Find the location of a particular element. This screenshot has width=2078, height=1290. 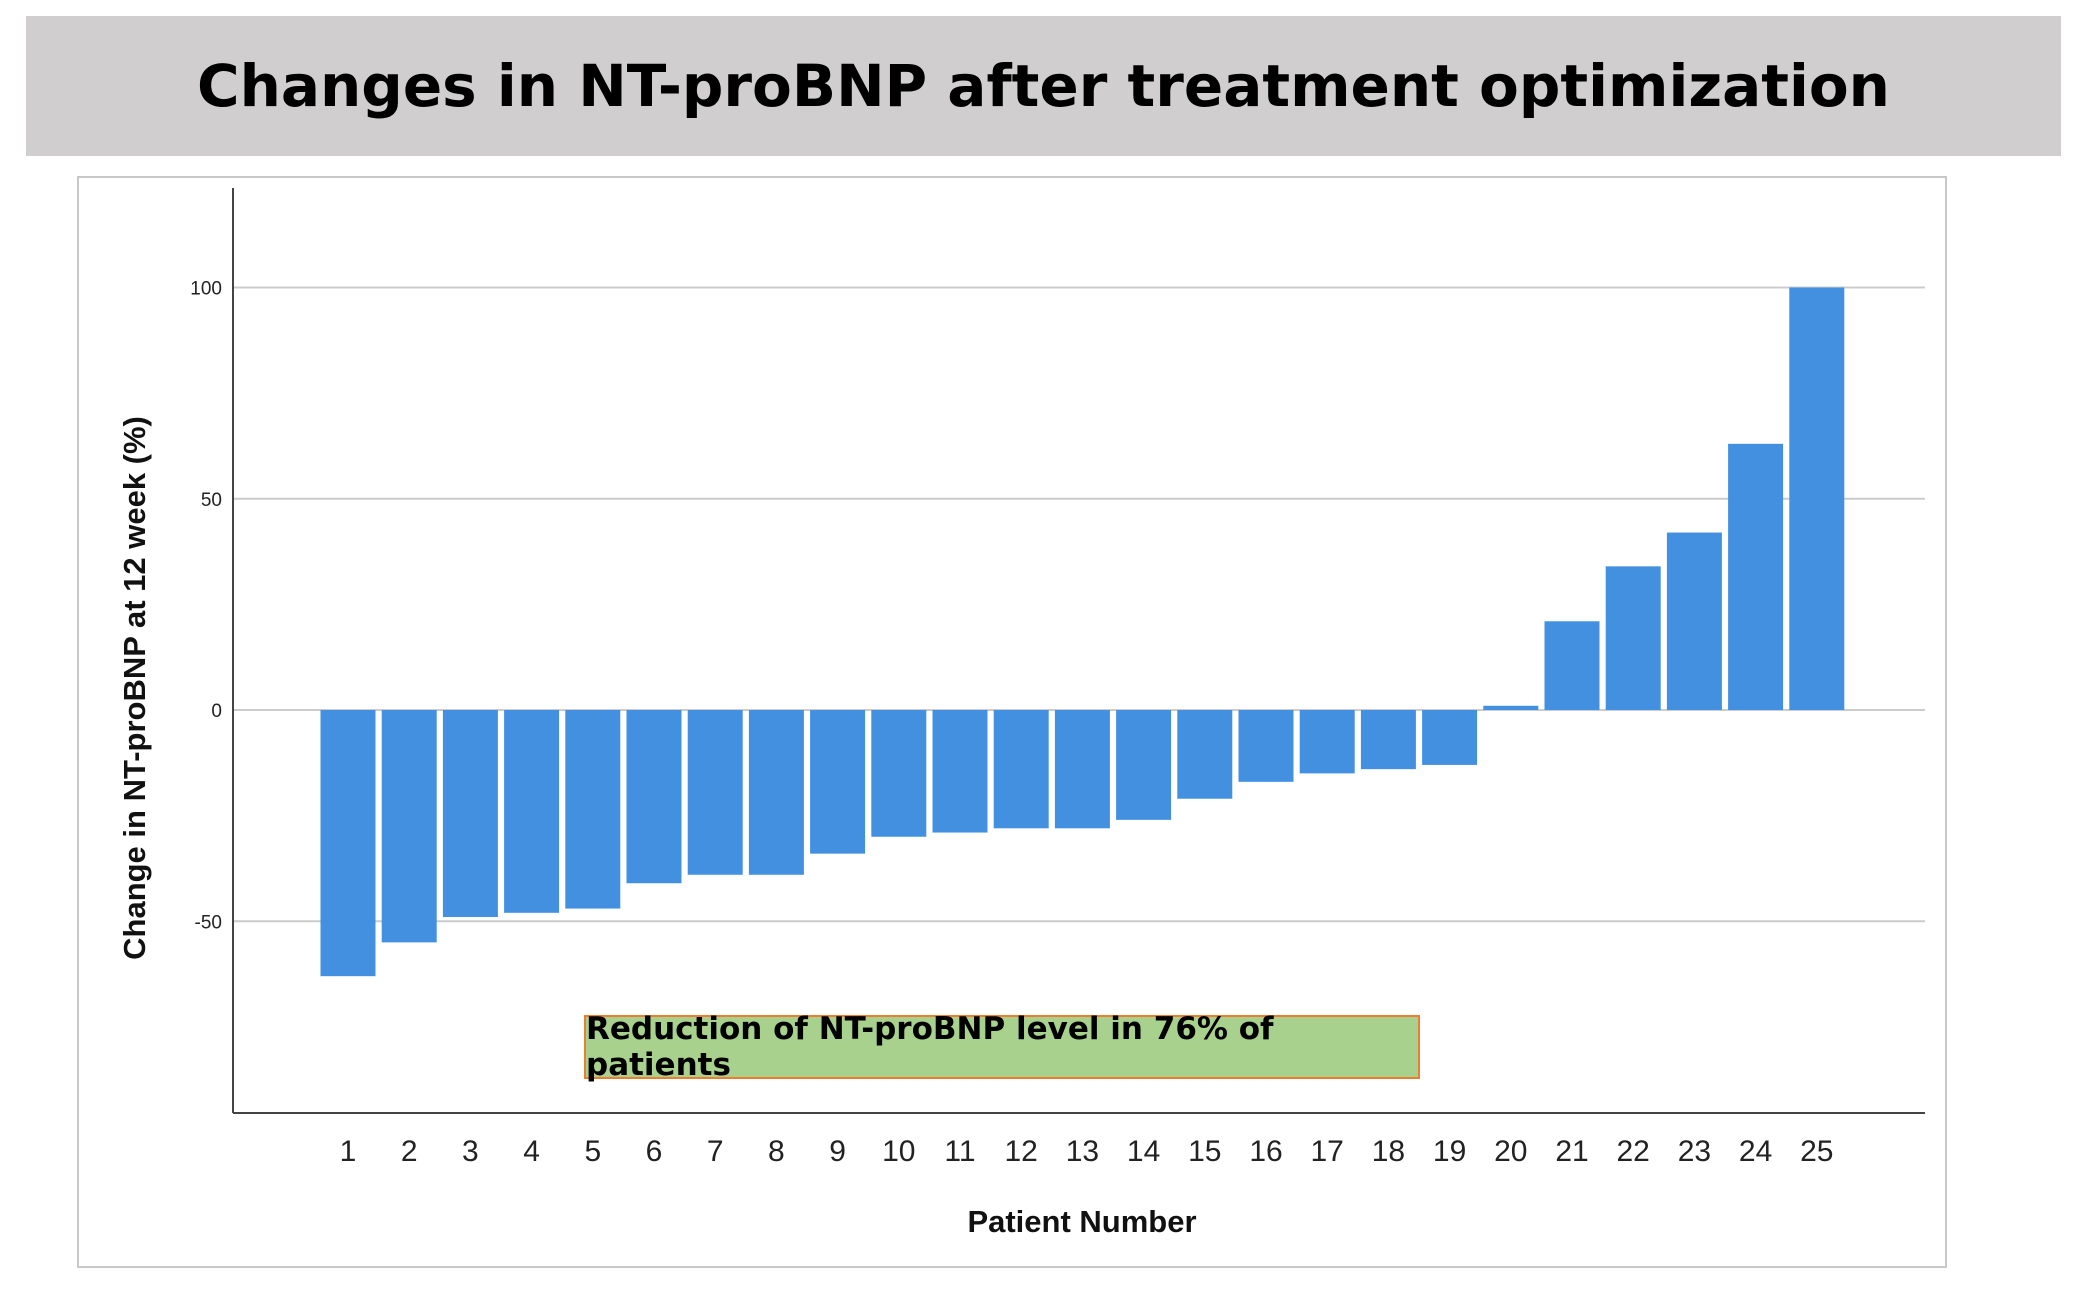

x-tick-label: 13 is located at coordinates (1082, 1151).